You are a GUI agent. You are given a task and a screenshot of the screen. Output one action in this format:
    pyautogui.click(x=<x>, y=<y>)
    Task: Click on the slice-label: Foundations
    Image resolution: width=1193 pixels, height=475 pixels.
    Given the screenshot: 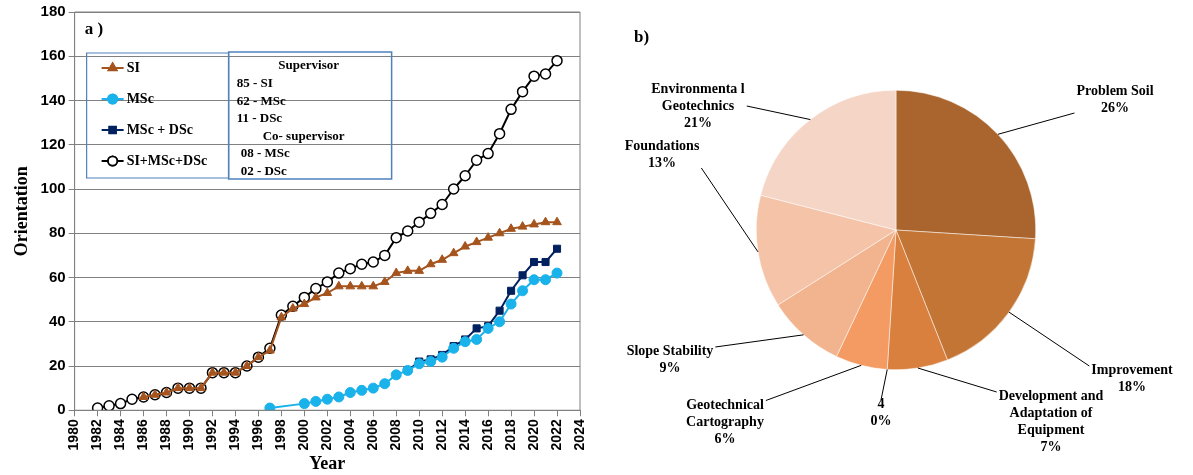 What is the action you would take?
    pyautogui.click(x=662, y=146)
    